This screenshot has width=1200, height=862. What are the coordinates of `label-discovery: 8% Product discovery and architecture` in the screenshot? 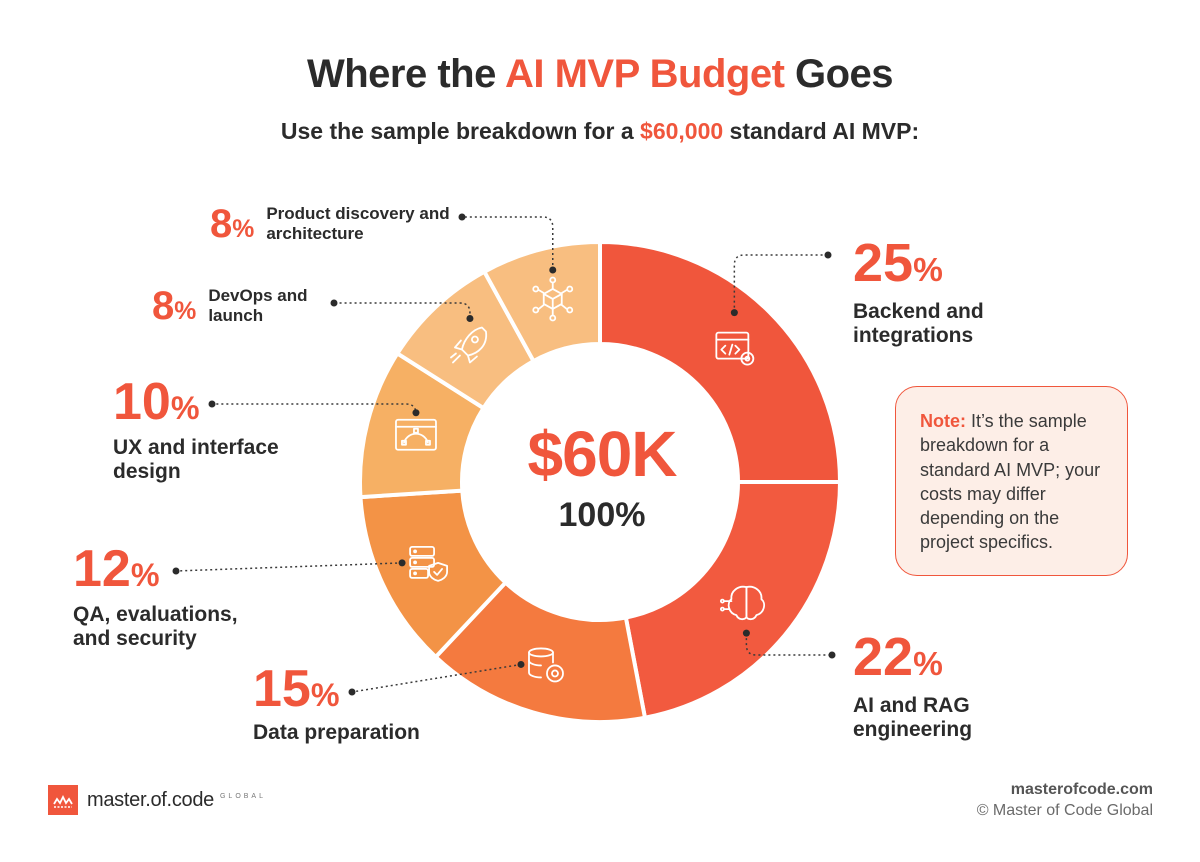 It's located at (333, 224).